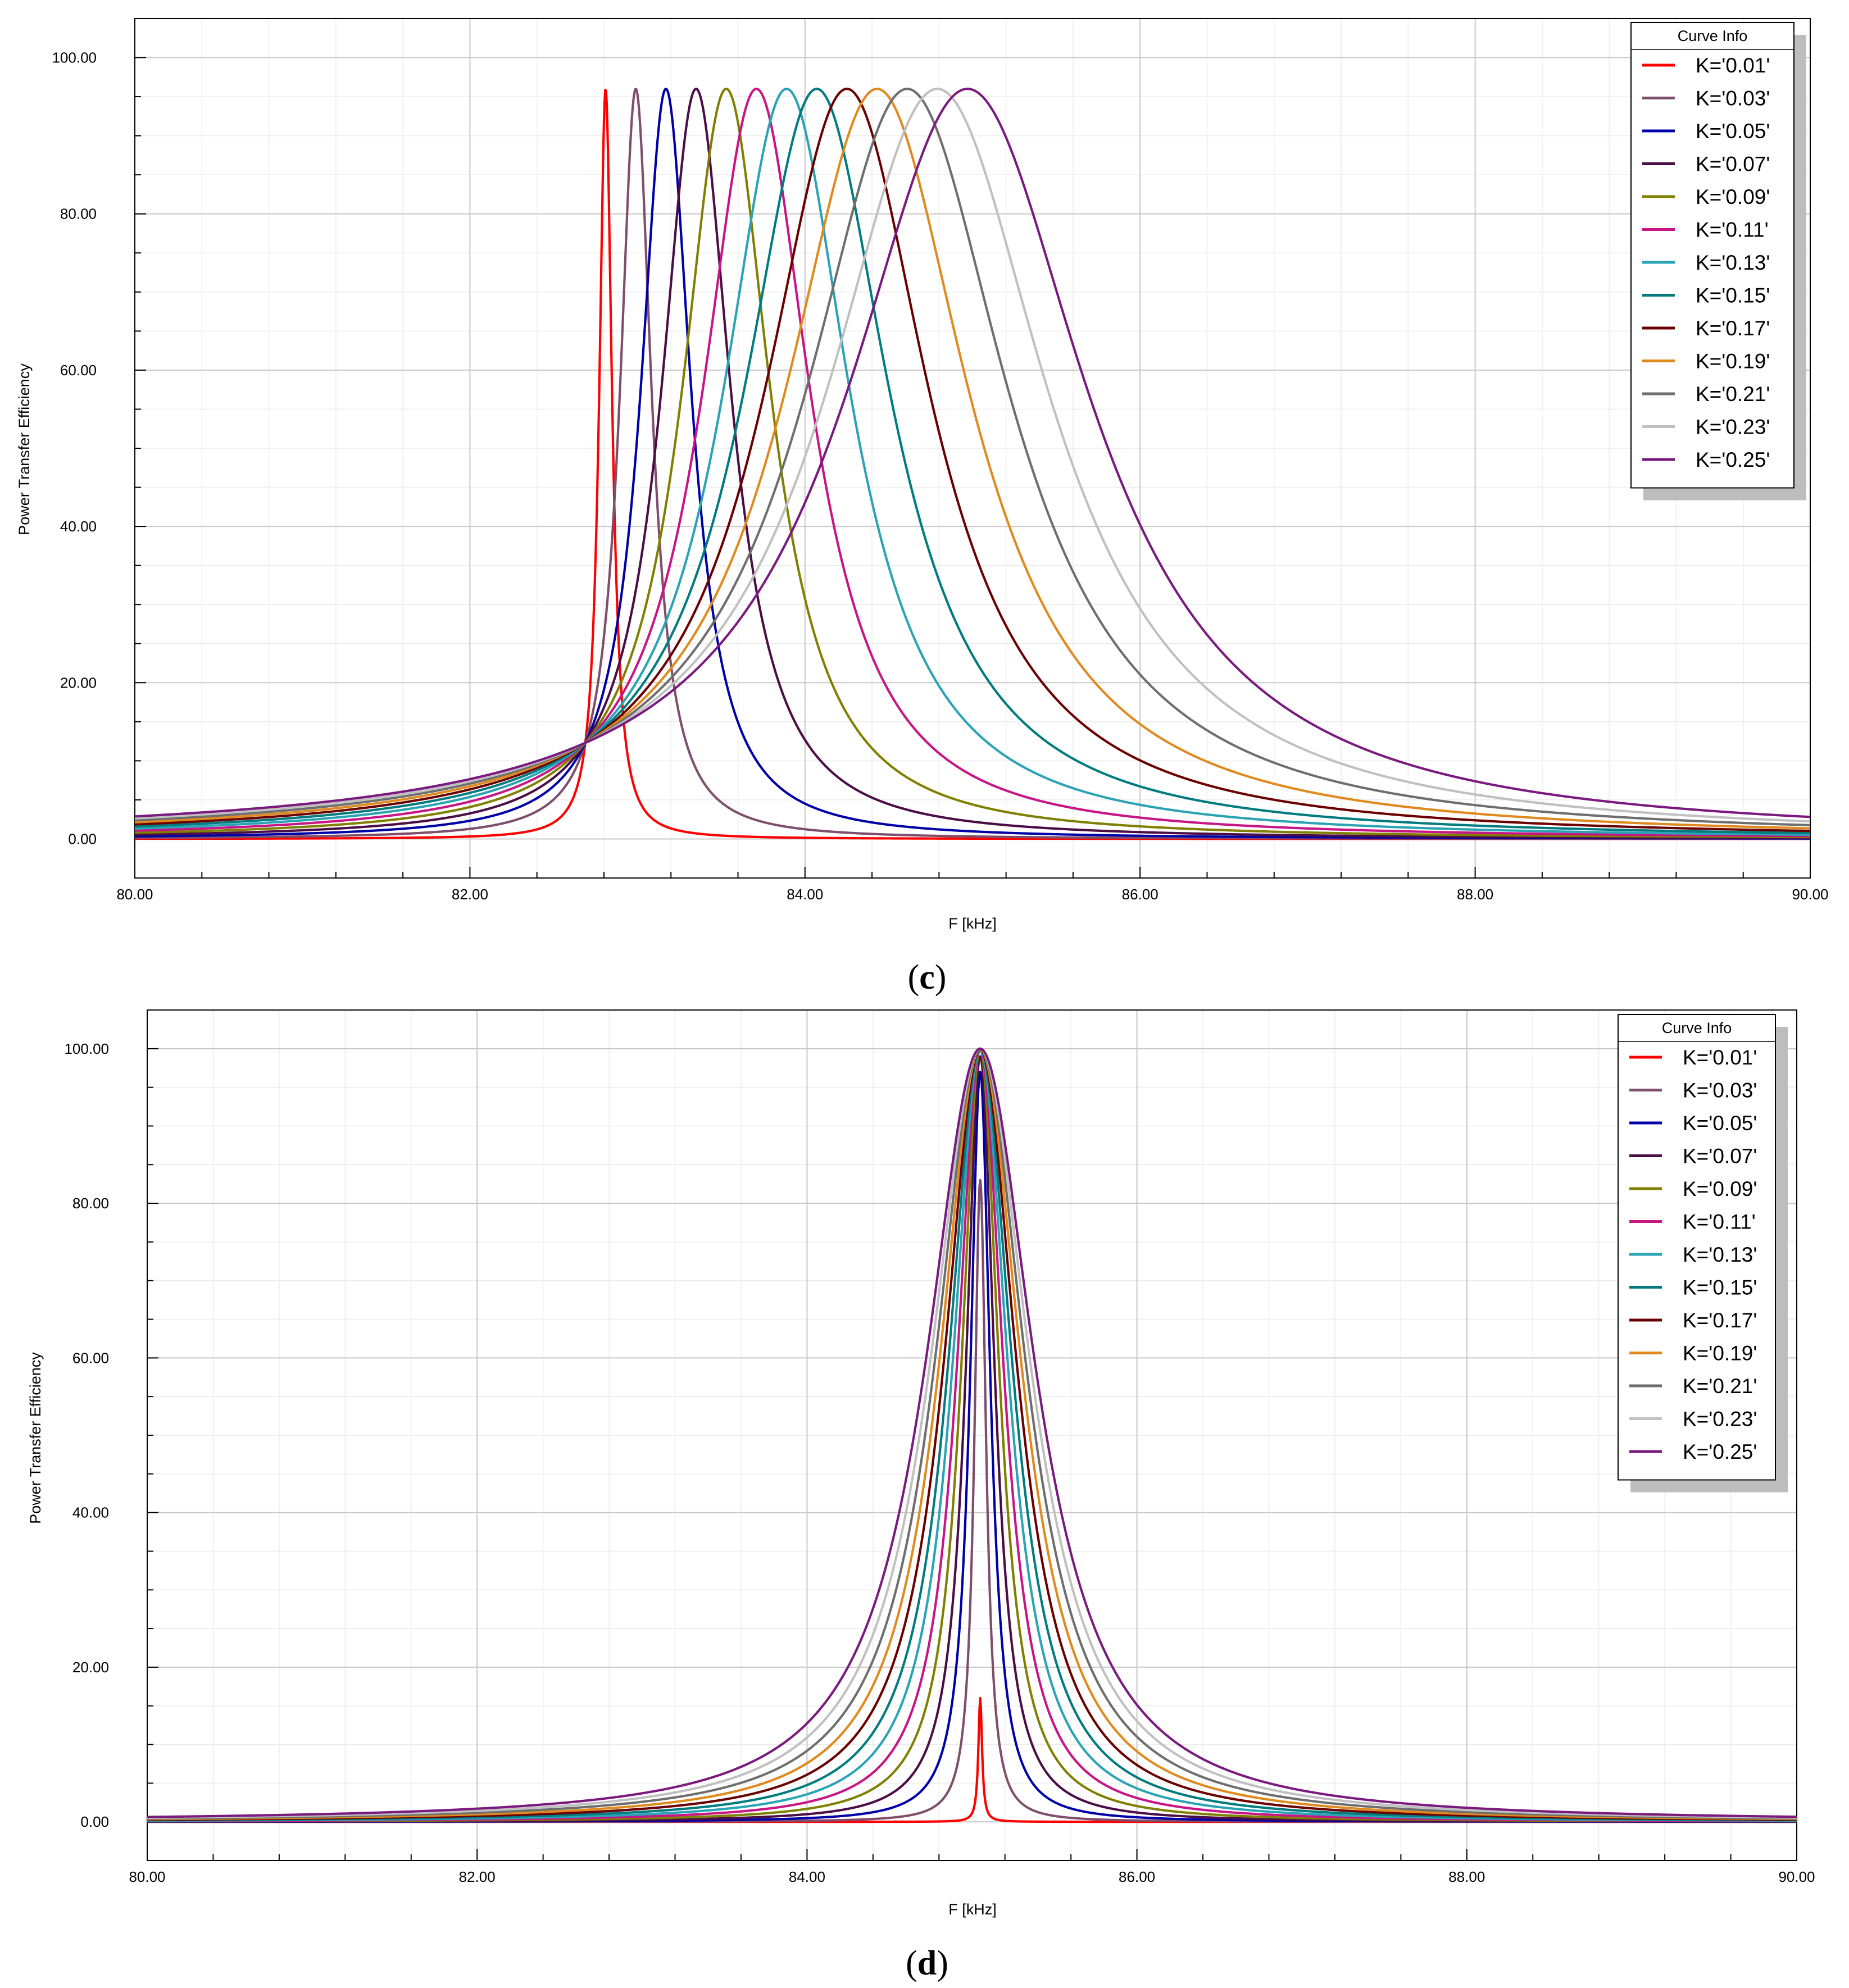 The image size is (1849, 1988). I want to click on caption-letter: c, so click(927, 978).